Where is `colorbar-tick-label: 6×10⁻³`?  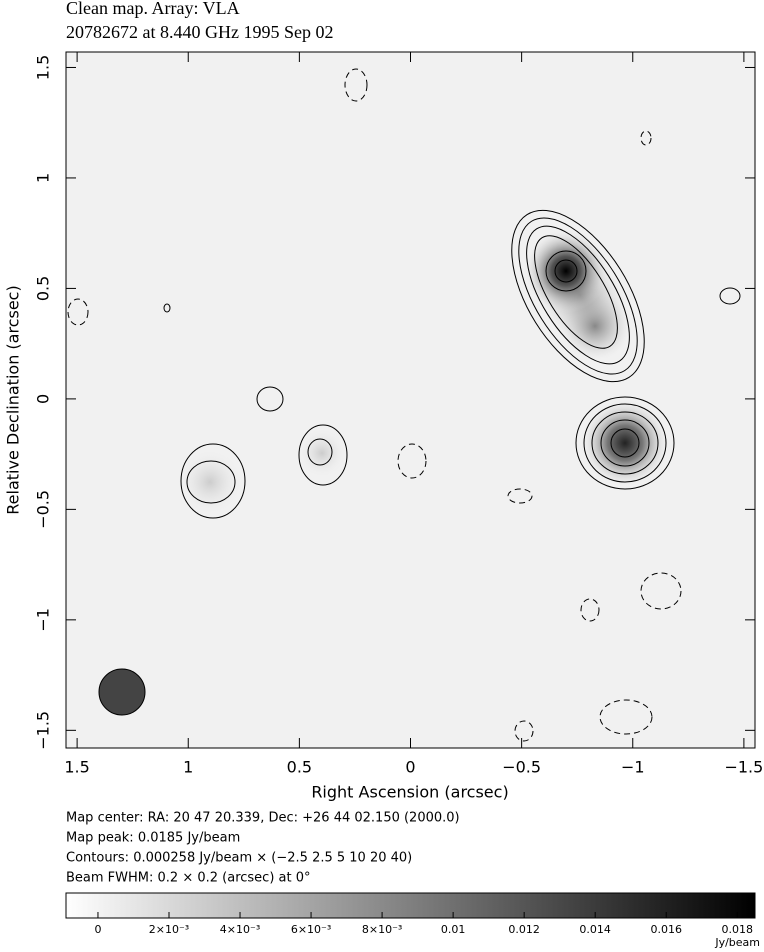
colorbar-tick-label: 6×10⁻³ is located at coordinates (311, 929).